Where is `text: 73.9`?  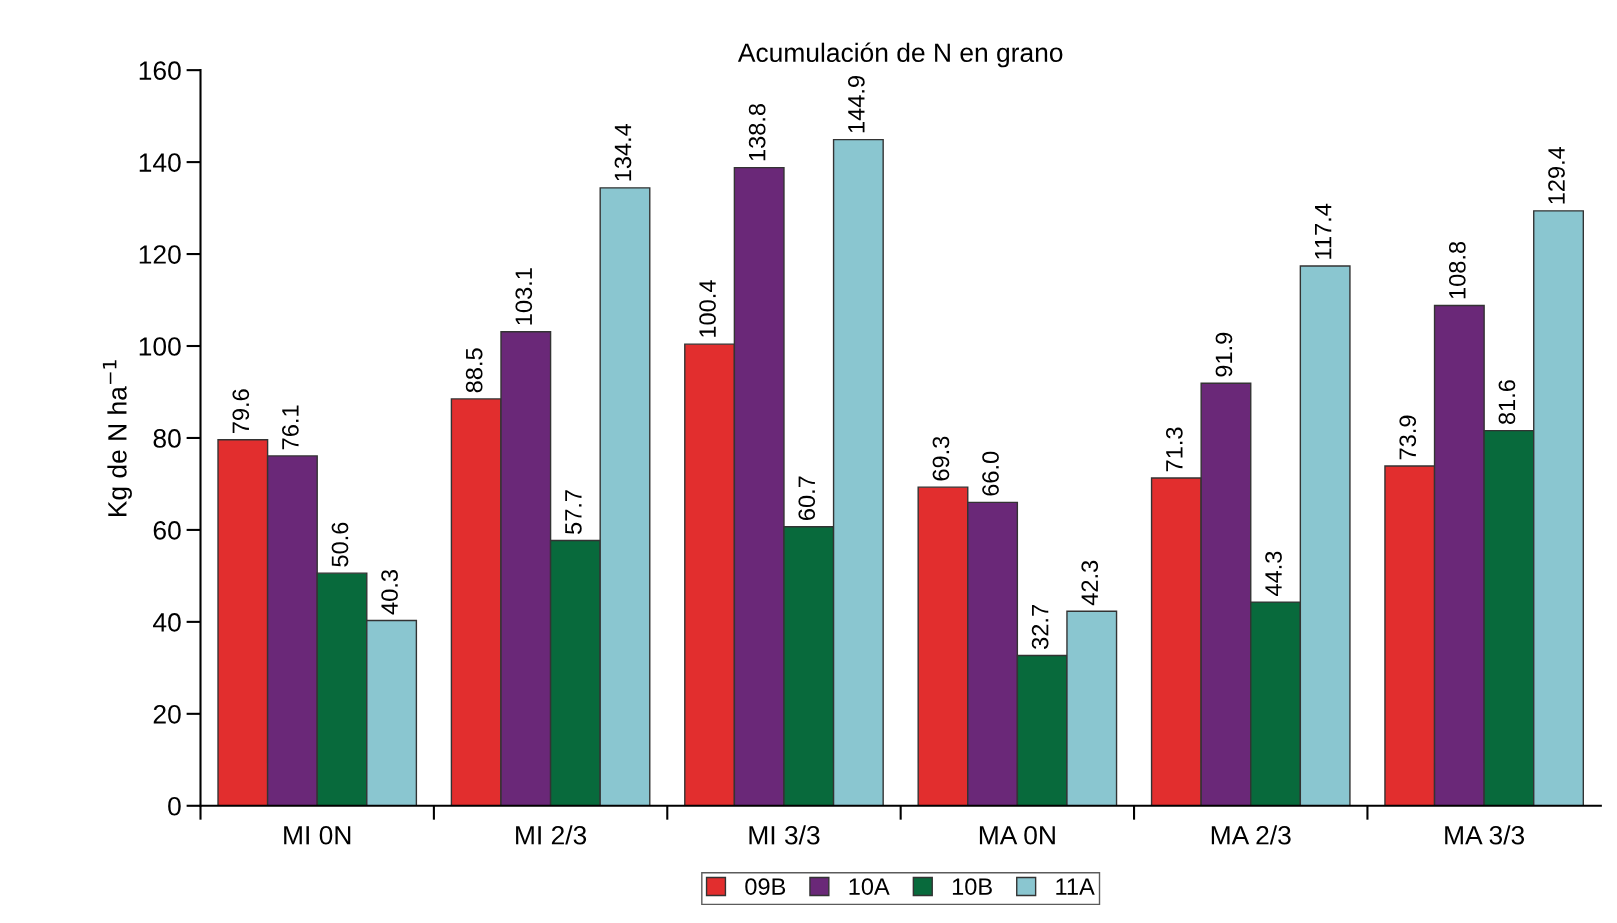
text: 73.9 is located at coordinates (1408, 437).